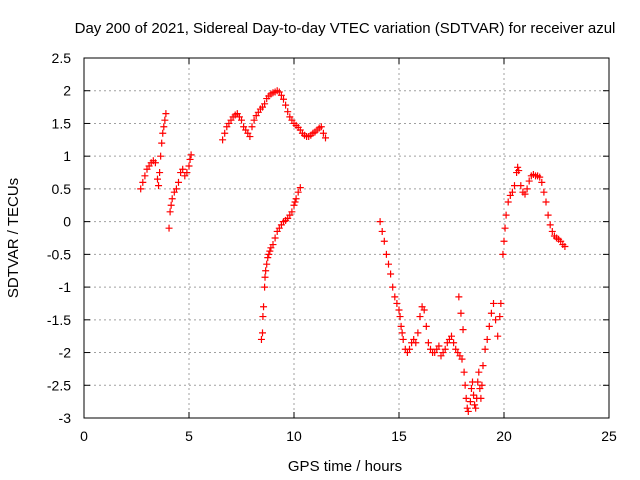  What do you see at coordinates (13, 238) in the screenshot?
I see `y-axis-label: SDTVAR / TECUs` at bounding box center [13, 238].